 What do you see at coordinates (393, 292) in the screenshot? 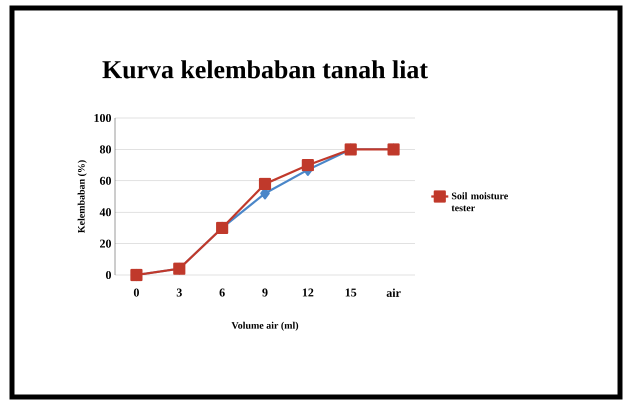
I see `x-tick-label: air` at bounding box center [393, 292].